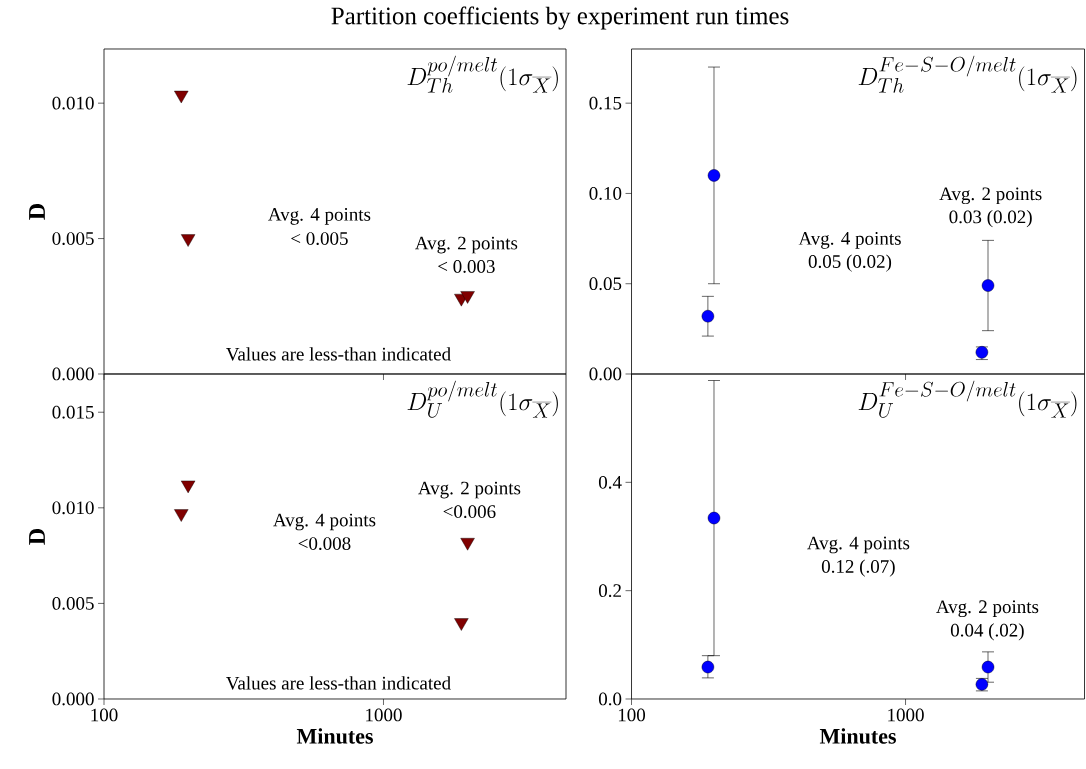 The image size is (1086, 769). What do you see at coordinates (610, 482) in the screenshot?
I see `y-tick-label: 0.4` at bounding box center [610, 482].